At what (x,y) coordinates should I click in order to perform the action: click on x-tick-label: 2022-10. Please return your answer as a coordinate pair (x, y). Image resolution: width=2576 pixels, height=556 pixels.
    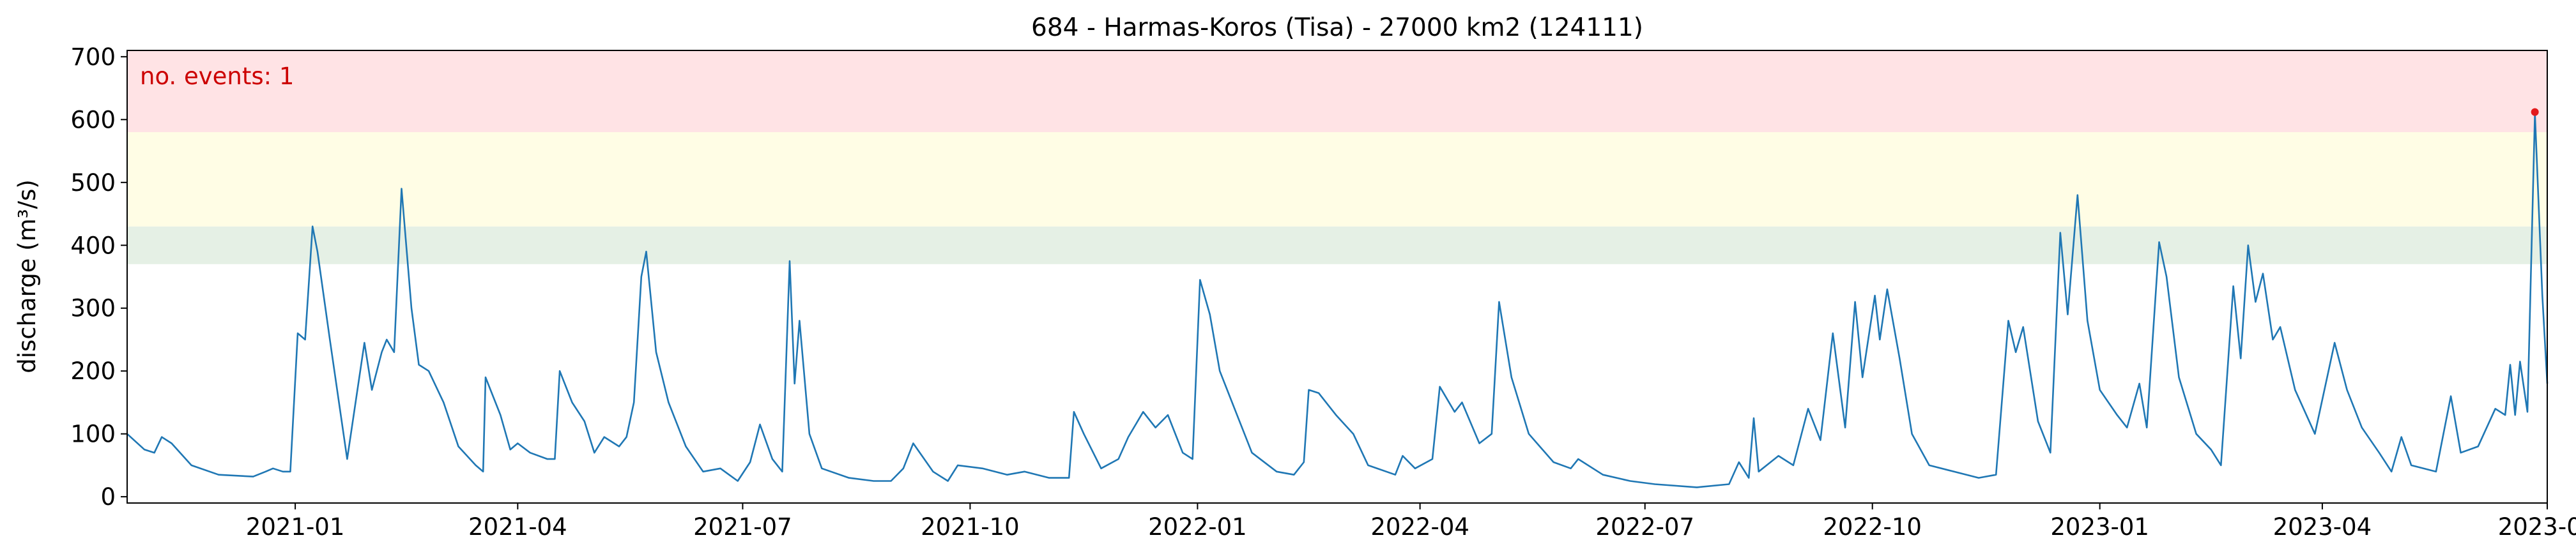
    Looking at the image, I should click on (1872, 527).